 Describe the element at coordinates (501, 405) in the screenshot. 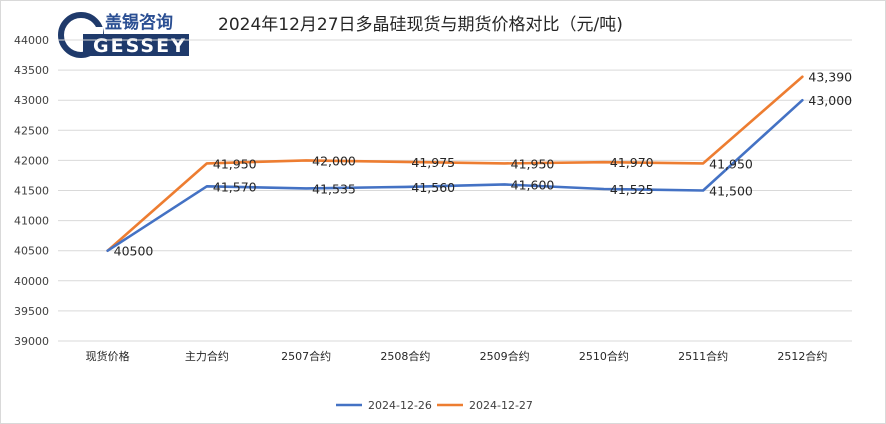

I see `legend-label: 2024-12-27` at that location.